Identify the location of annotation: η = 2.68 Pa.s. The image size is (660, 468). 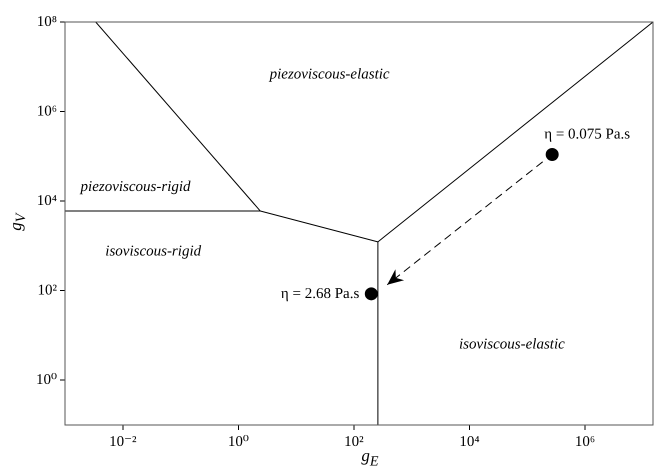
(320, 294).